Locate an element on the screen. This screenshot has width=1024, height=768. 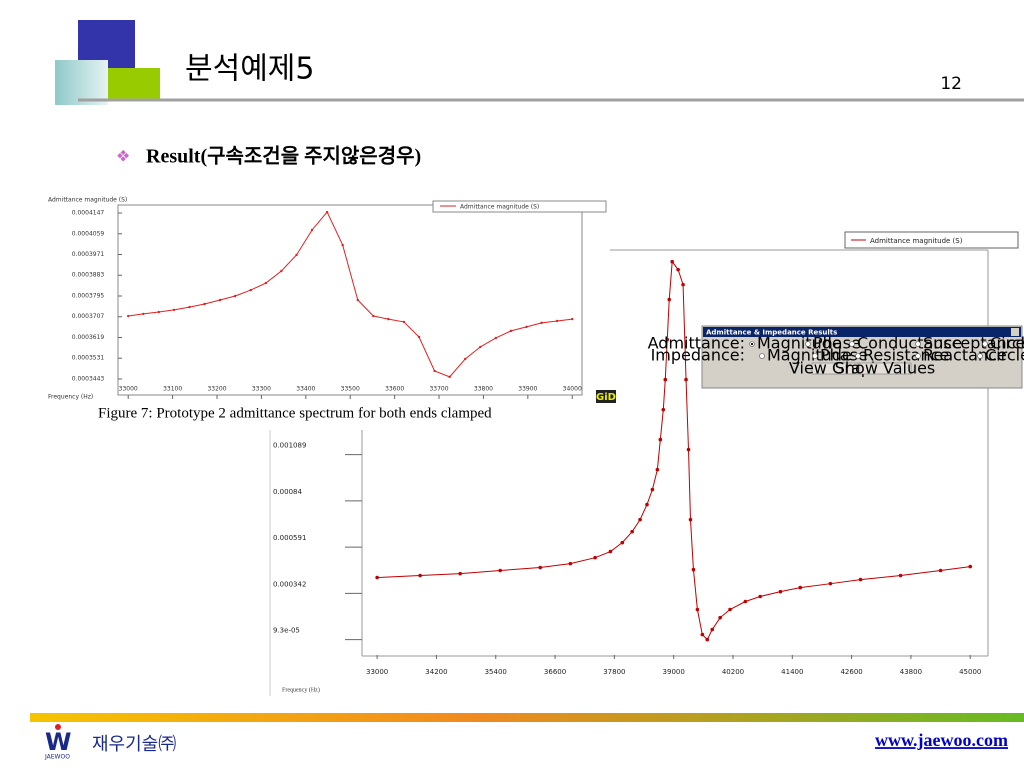
x-tick-label: 33600 is located at coordinates (394, 389).